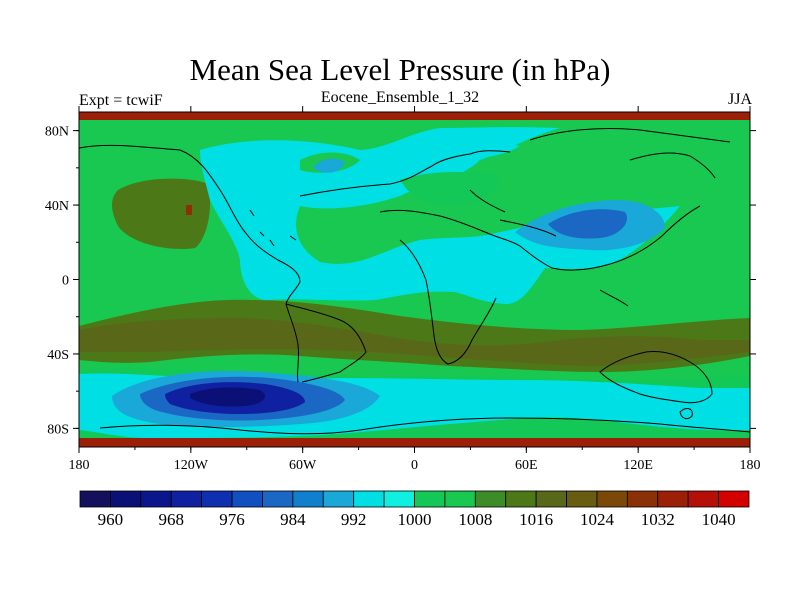 The height and width of the screenshot is (600, 800). Describe the element at coordinates (400, 97) in the screenshot. I see `ensemble-label: Eocene_Ensemble_1_32` at that location.